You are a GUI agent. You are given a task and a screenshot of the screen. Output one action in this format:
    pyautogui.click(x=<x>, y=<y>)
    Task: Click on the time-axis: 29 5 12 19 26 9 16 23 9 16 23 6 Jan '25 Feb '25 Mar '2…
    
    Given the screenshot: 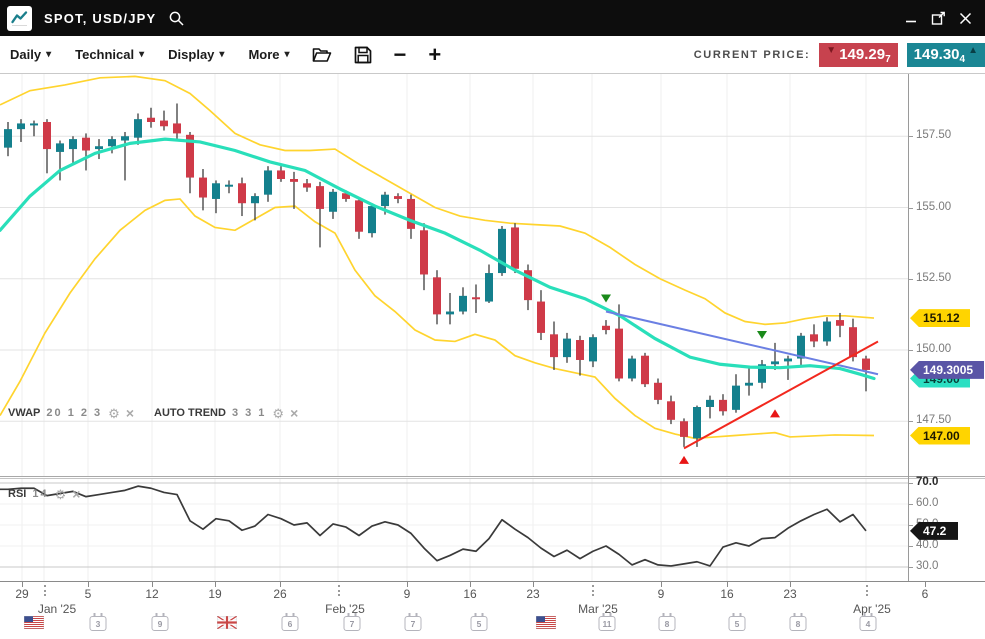 What is the action you would take?
    pyautogui.click(x=492, y=610)
    